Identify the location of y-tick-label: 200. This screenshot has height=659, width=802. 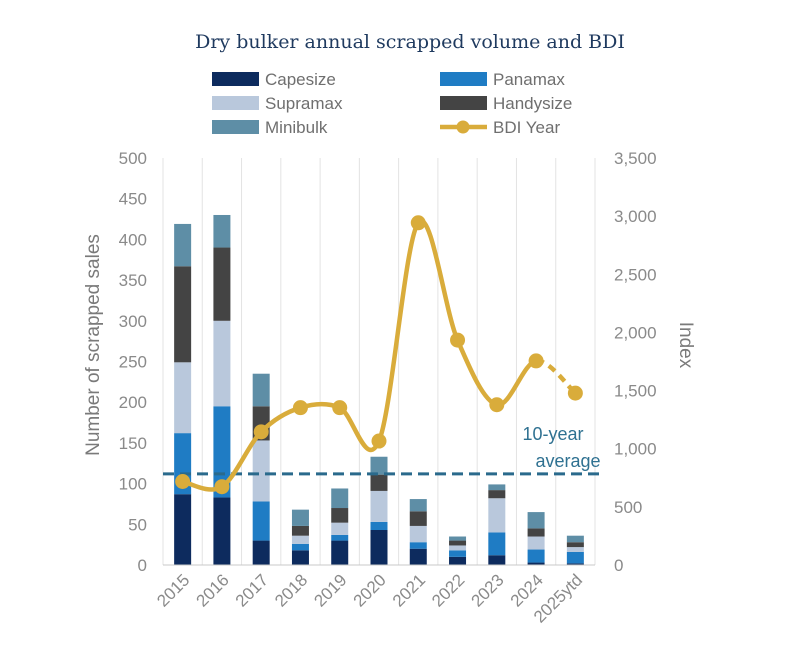
(133, 402).